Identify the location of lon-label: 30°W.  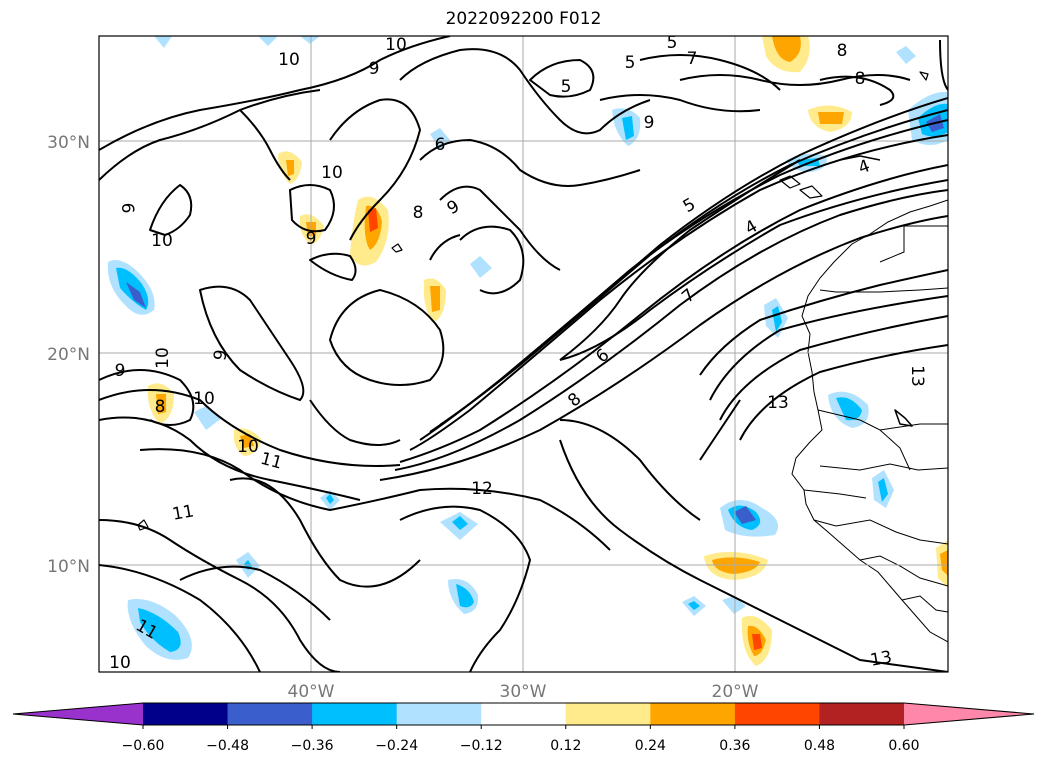
(523, 692).